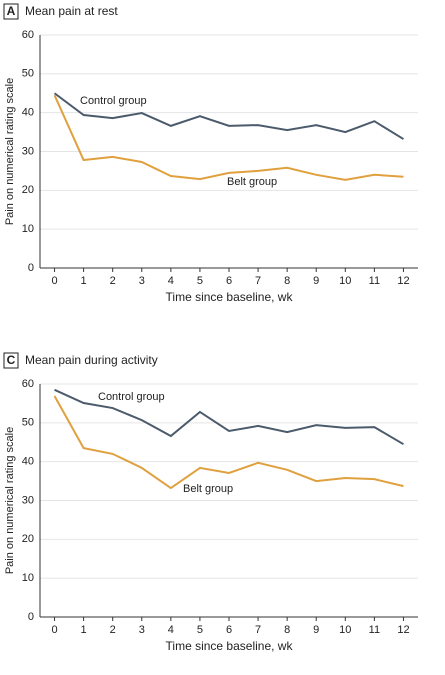 The width and height of the screenshot is (445, 675). Describe the element at coordinates (91, 360) in the screenshot. I see `chart-title: Mean pain during activity` at that location.